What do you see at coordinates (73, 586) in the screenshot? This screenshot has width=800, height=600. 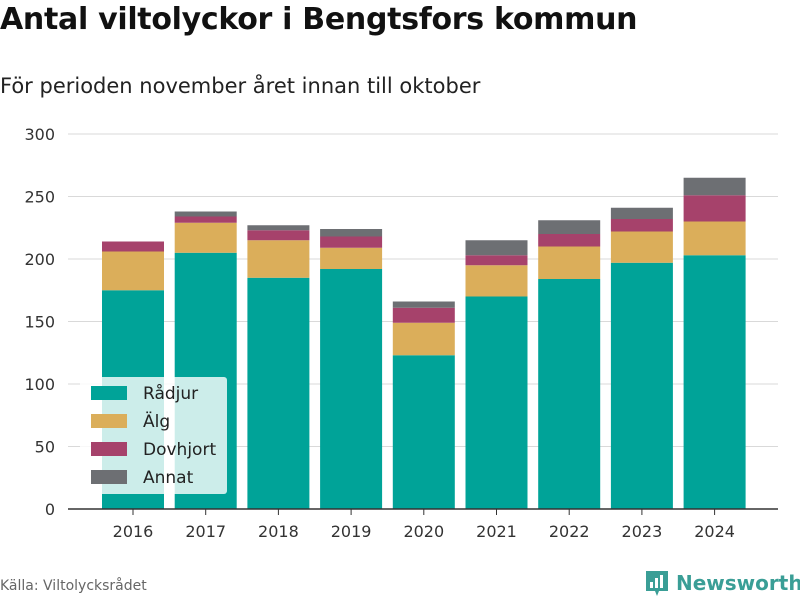 I see `source-note: Källa: Viltolycksrådet` at bounding box center [73, 586].